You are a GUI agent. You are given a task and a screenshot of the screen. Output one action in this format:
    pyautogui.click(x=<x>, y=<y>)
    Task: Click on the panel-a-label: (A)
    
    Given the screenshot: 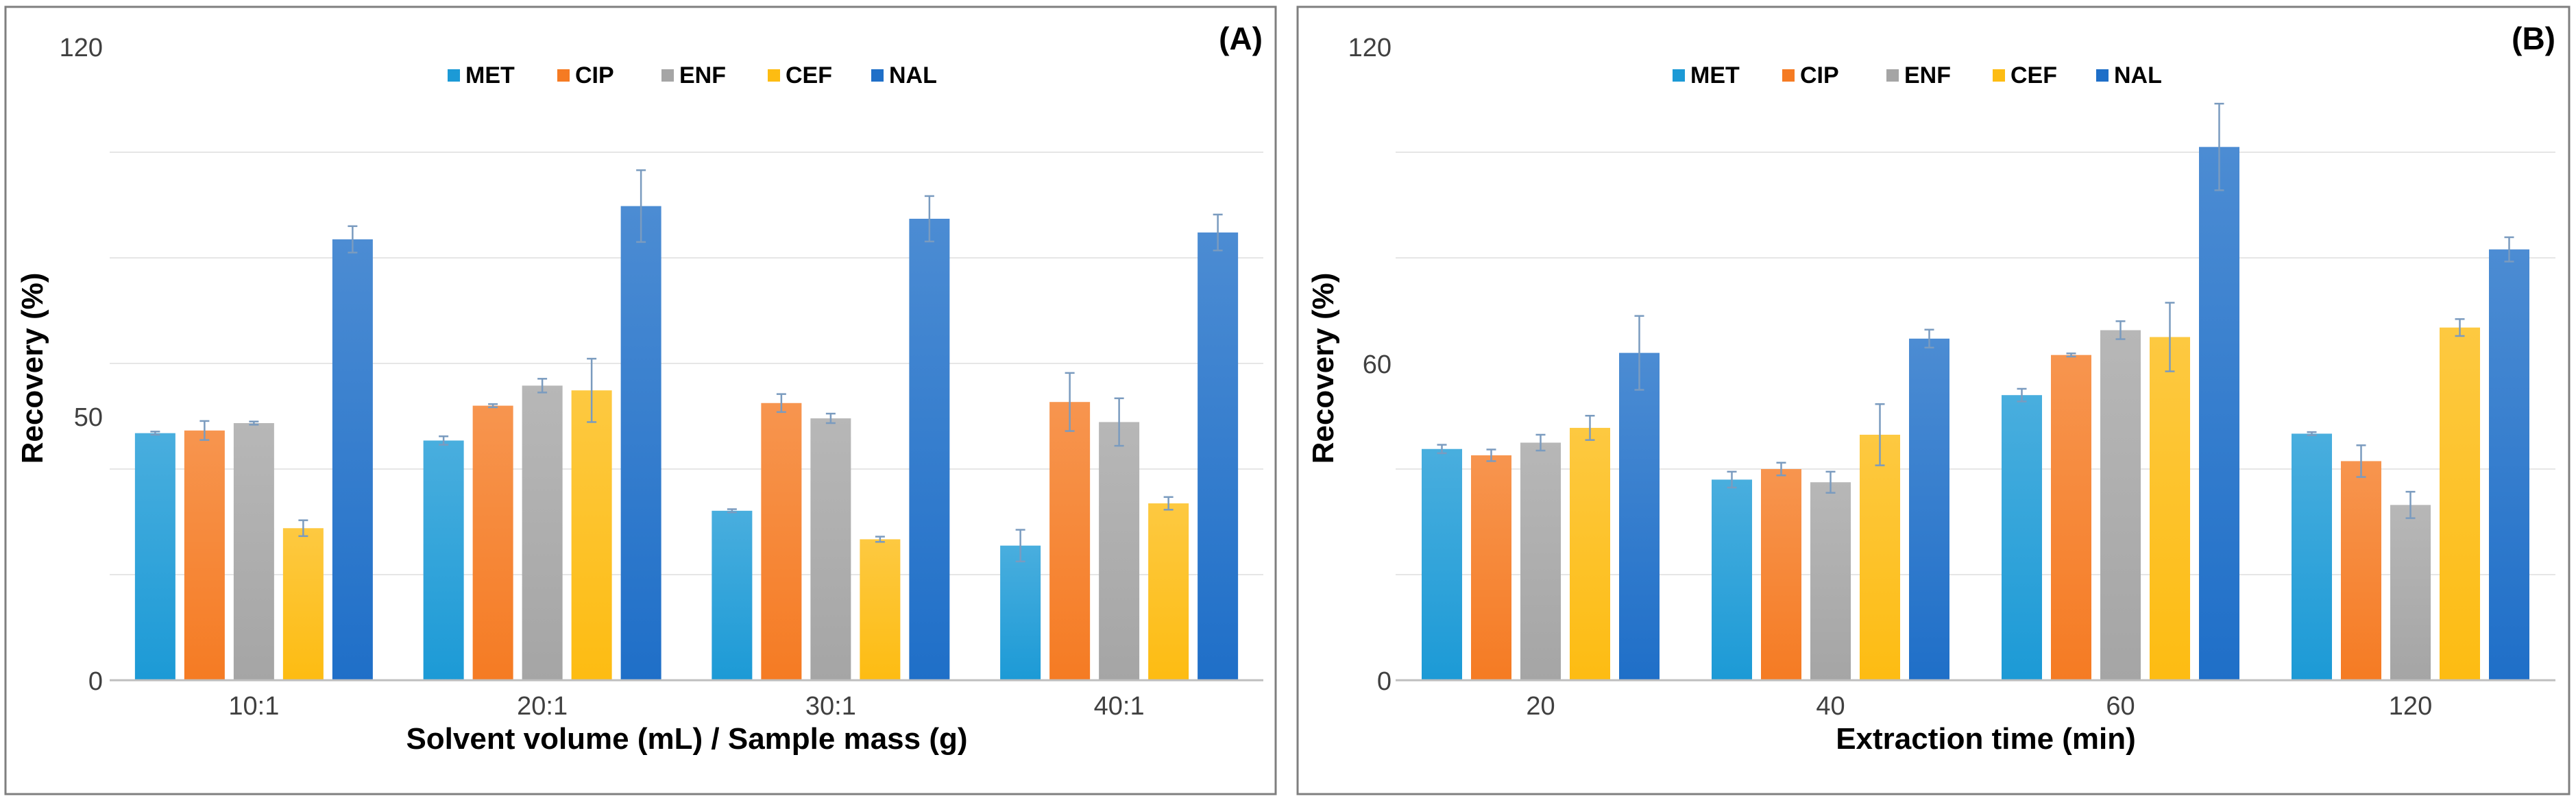 What is the action you would take?
    pyautogui.click(x=1241, y=38)
    